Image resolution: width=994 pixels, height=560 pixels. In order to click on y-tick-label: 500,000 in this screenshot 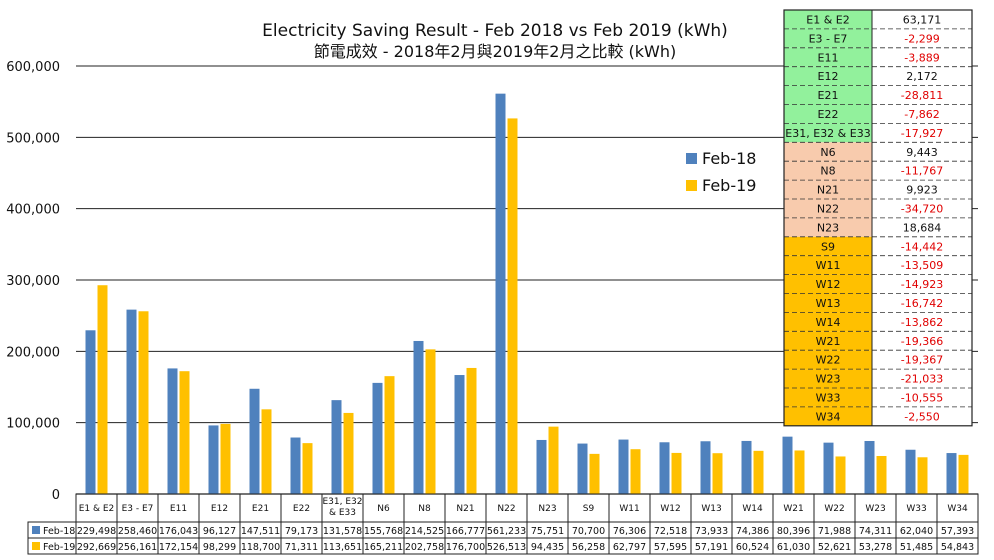, I will do `click(33, 138)`.